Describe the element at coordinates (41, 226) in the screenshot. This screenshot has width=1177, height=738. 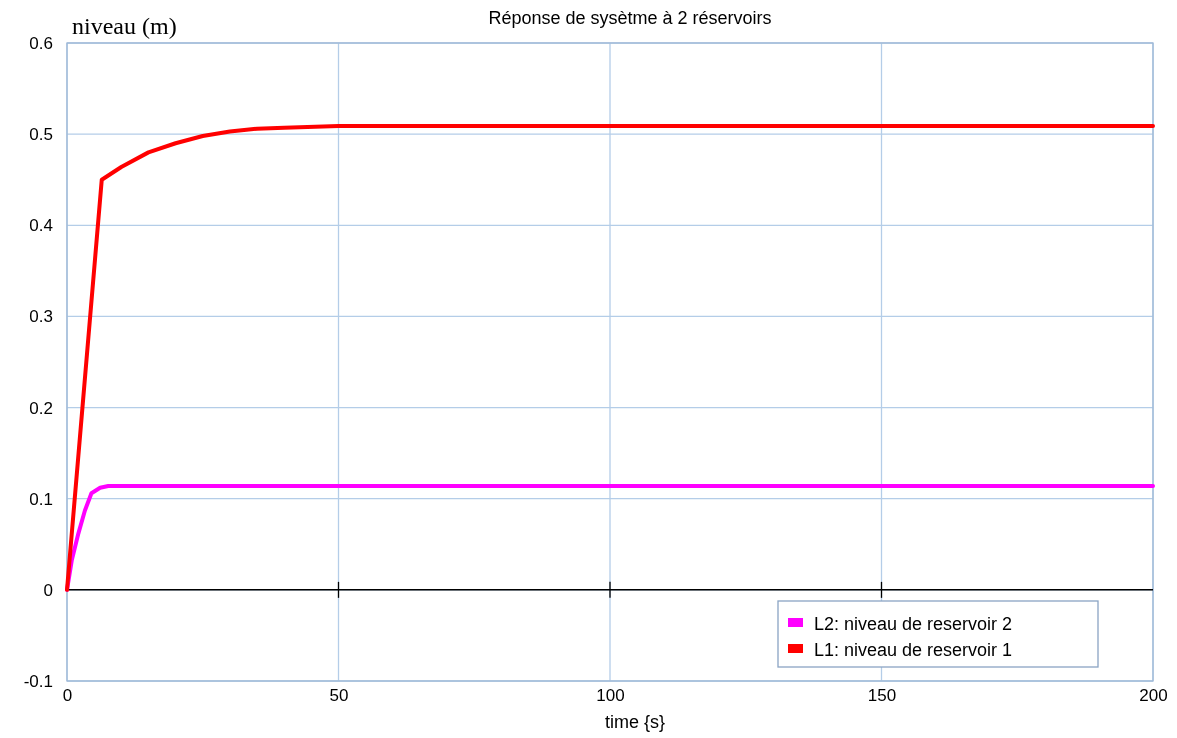
I see `y-tick-label: 0.4` at that location.